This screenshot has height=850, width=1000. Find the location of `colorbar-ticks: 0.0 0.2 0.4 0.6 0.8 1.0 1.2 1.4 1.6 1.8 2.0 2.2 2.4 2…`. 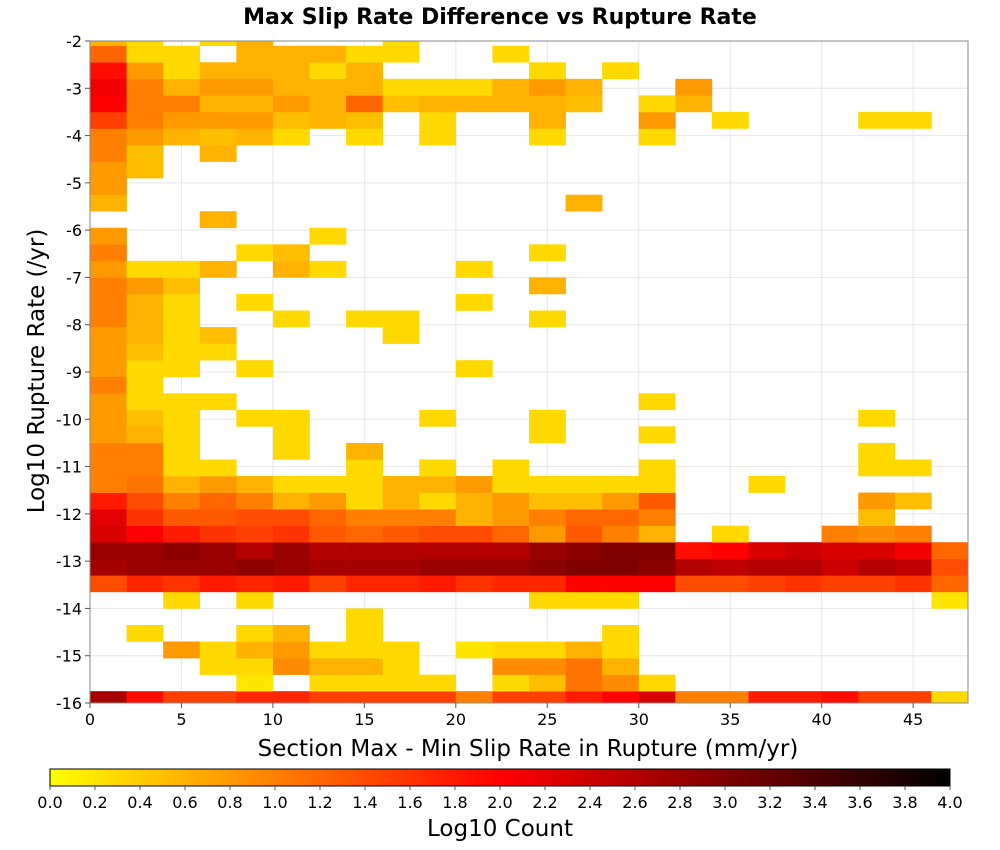

colorbar-ticks: 0.0 0.2 0.4 0.6 0.8 1.0 1.2 1.4 1.6 1.8 2.0 2.2 2.4 2… is located at coordinates (500, 799).